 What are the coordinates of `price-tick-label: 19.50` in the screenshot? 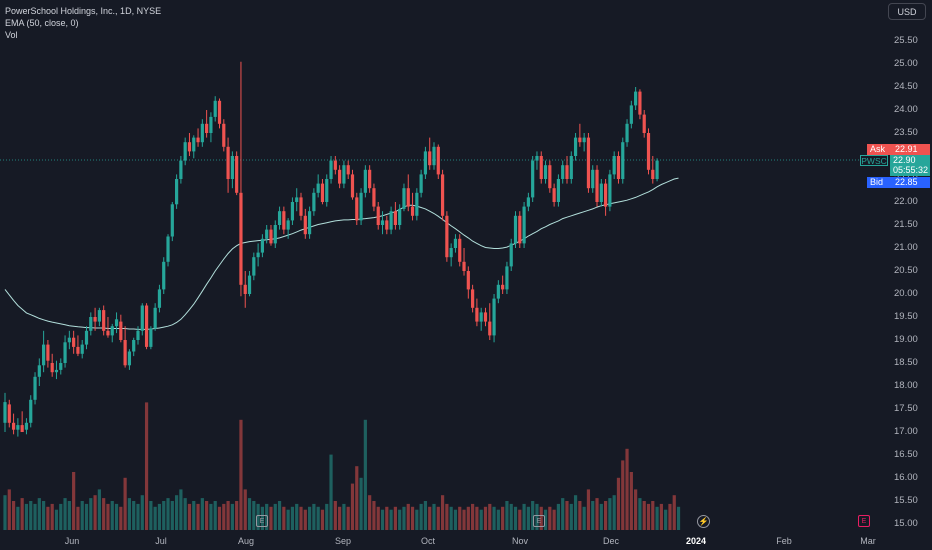 It's located at (906, 316).